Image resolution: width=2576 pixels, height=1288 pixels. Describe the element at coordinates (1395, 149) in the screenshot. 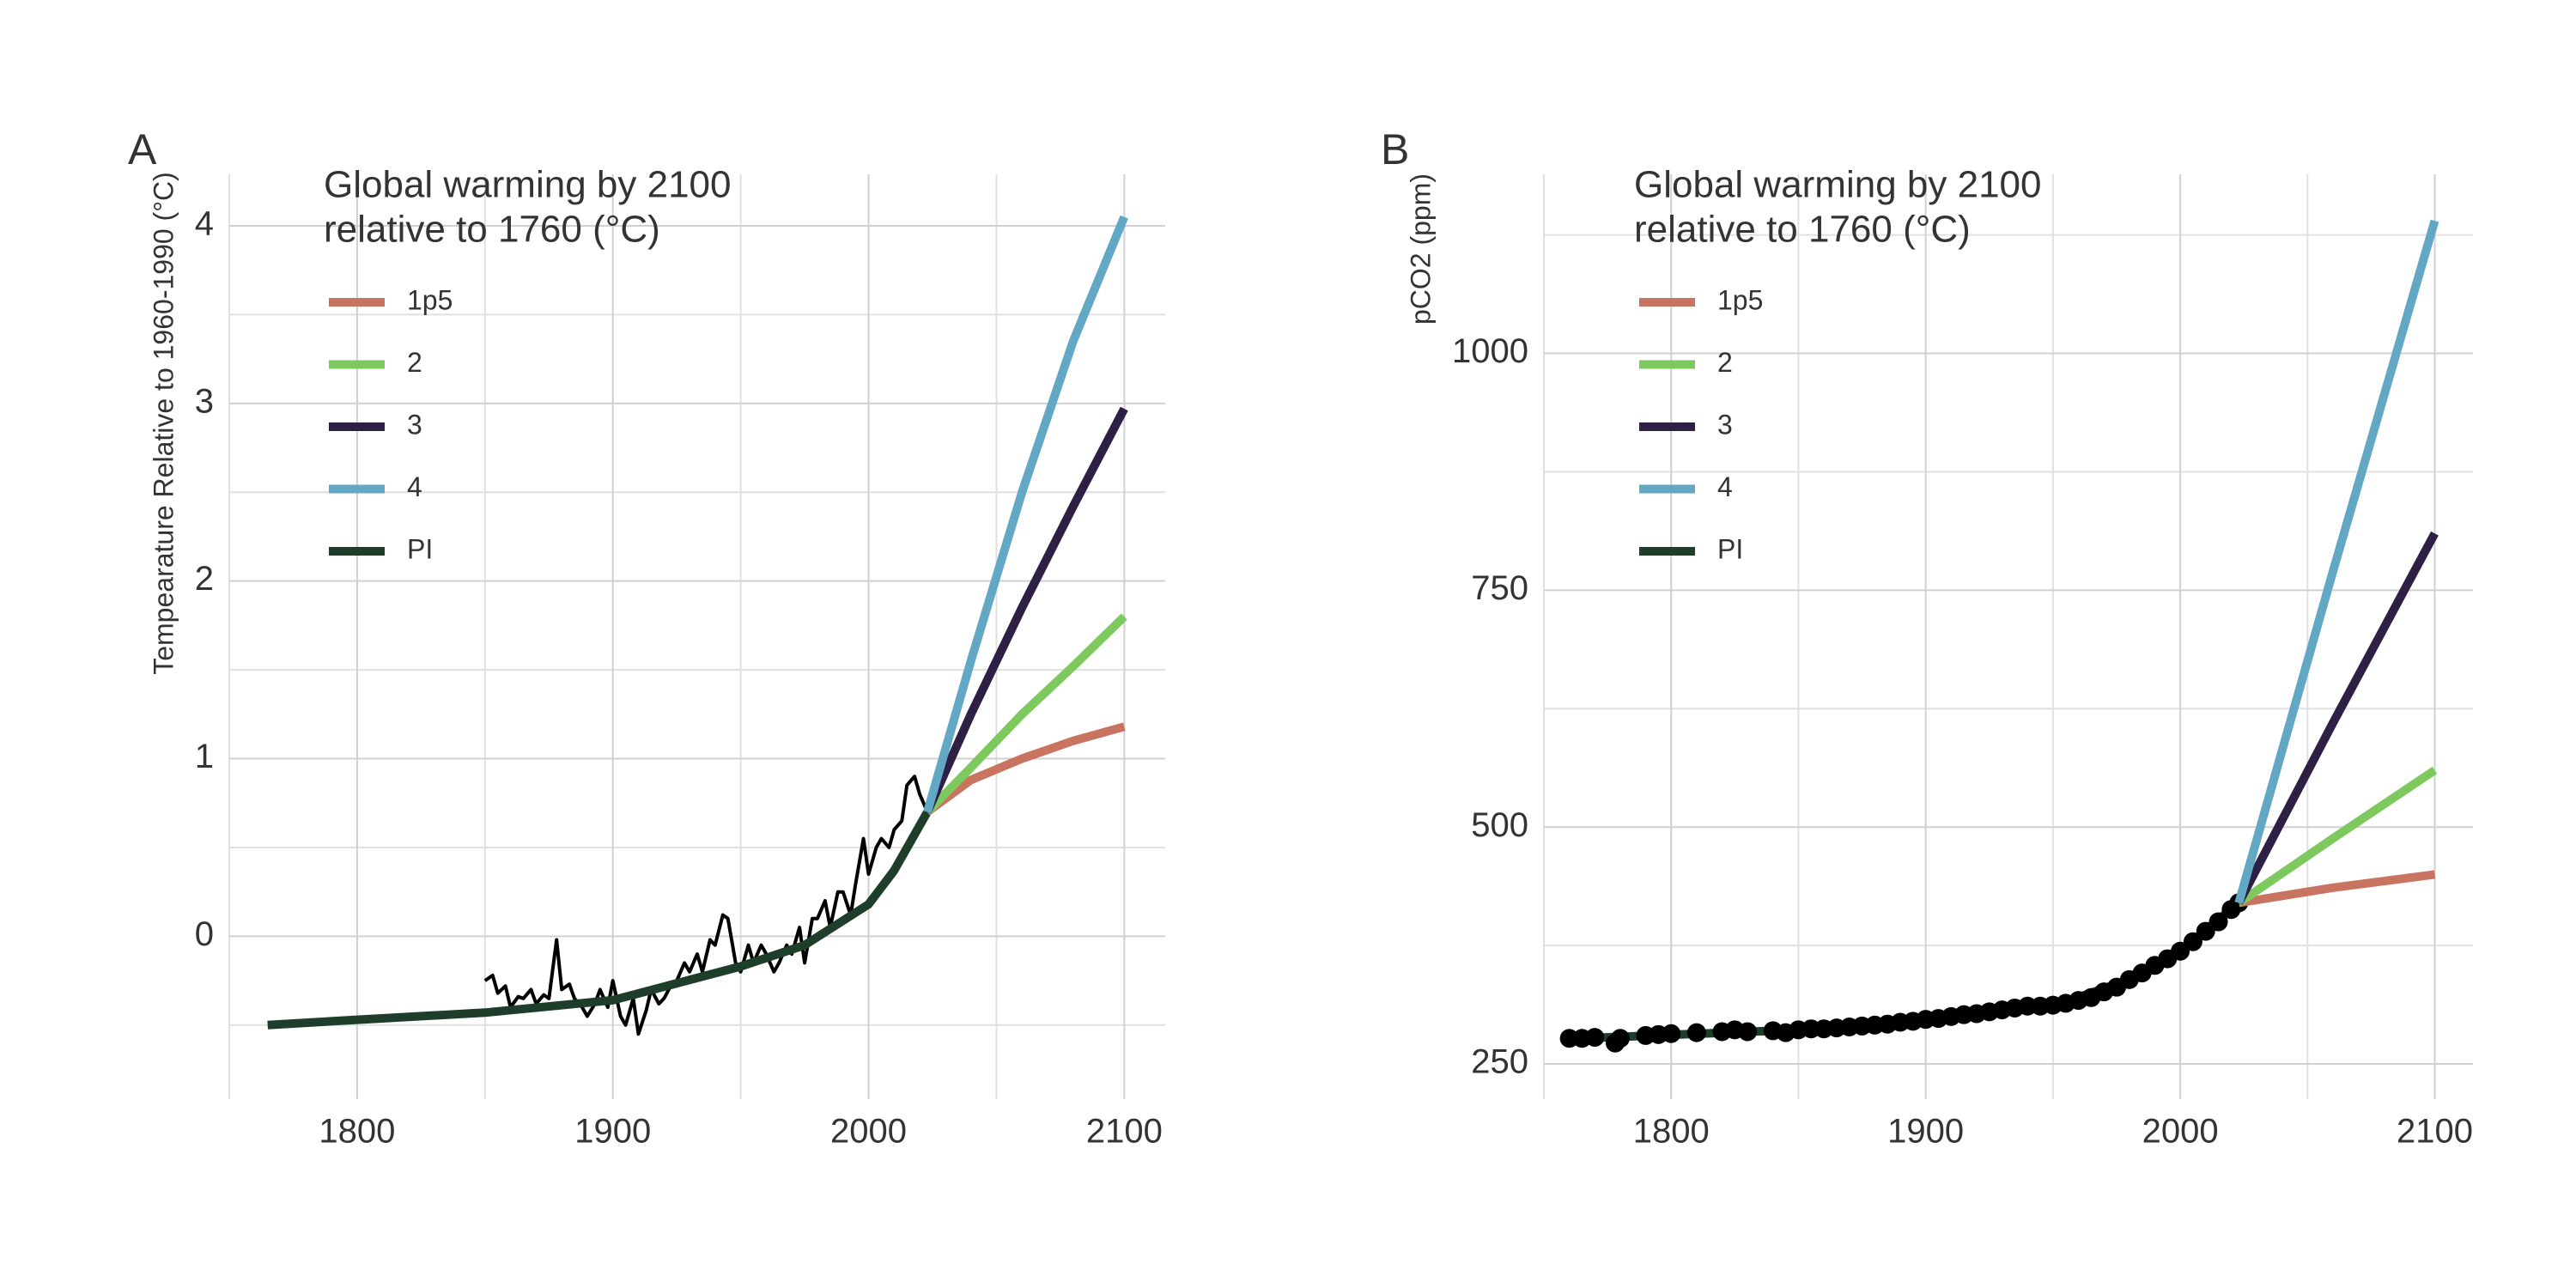

I see `panel-label: B` at that location.